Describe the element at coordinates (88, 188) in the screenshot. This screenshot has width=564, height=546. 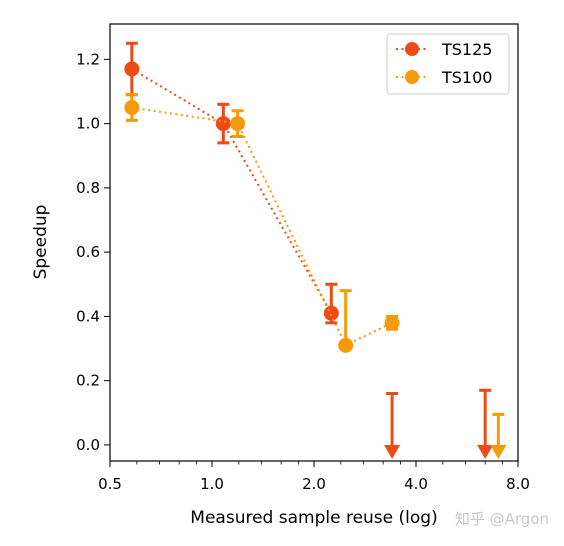
I see `y-tick-label: 0.8` at that location.